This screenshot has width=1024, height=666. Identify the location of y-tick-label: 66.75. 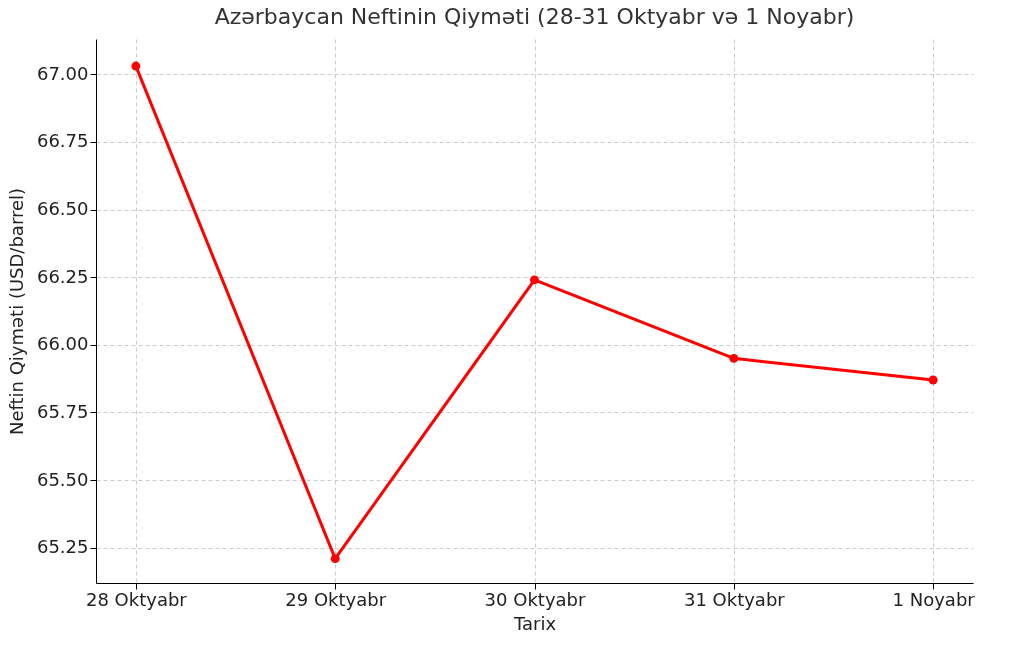
(62, 141).